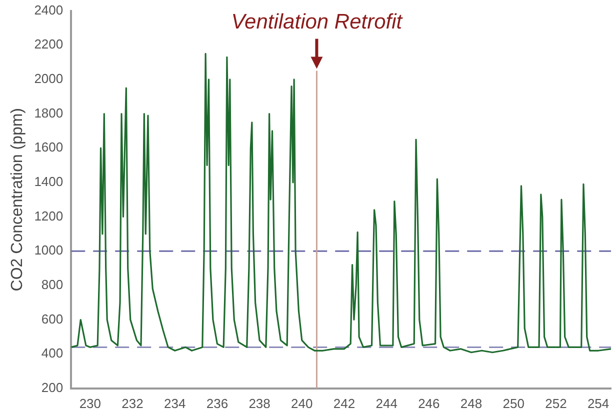  I want to click on x-tick-label: 254, so click(598, 403).